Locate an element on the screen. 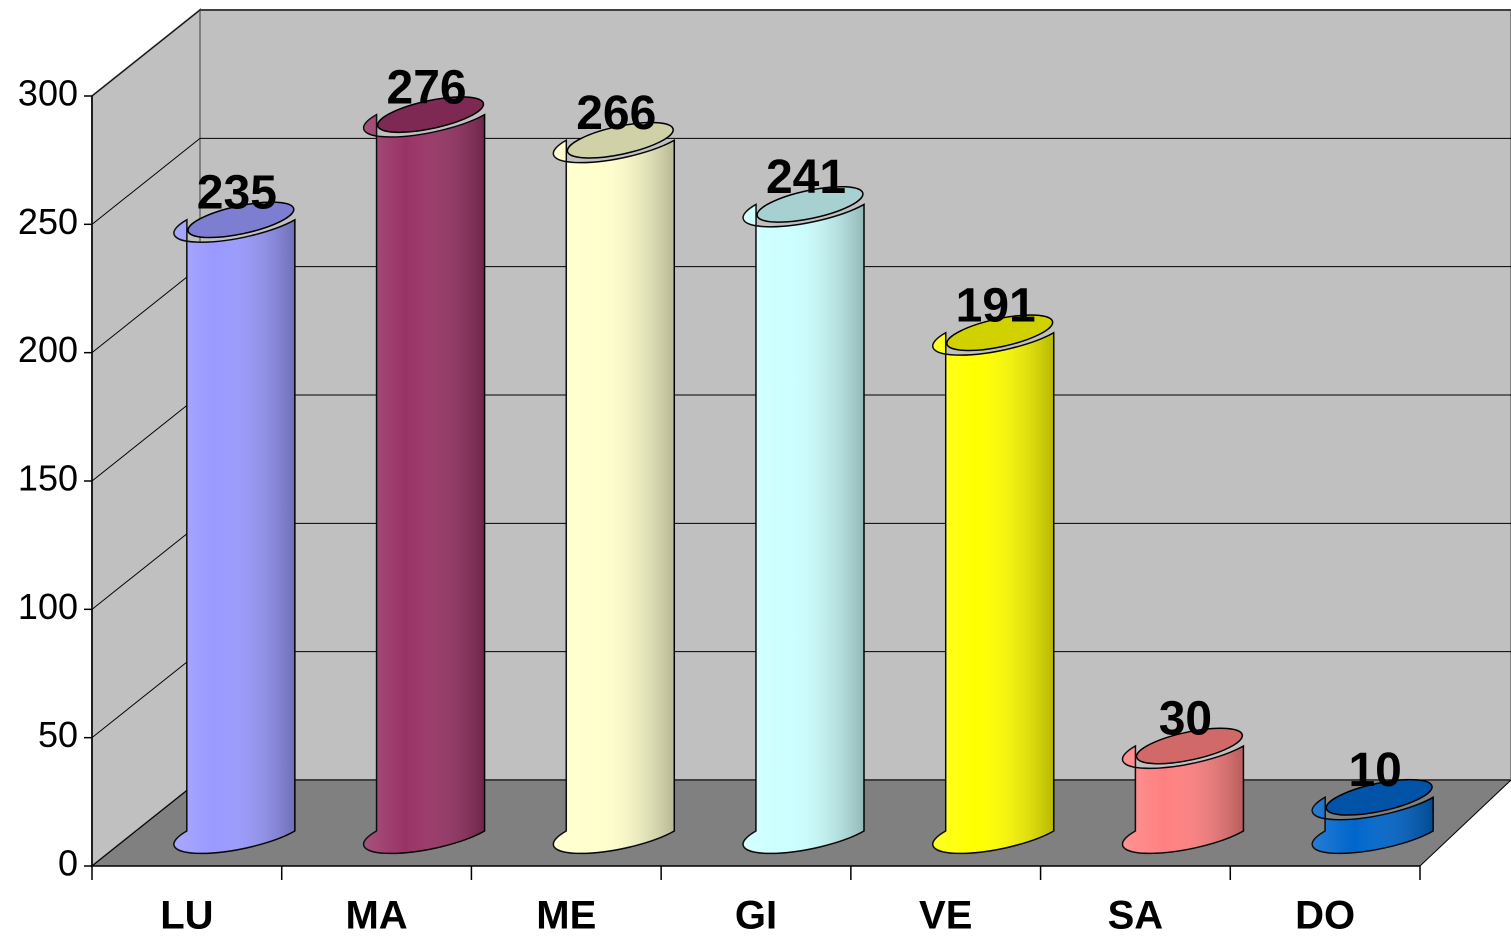 Image resolution: width=1511 pixels, height=942 pixels. x-tick-label: VE is located at coordinates (945, 916).